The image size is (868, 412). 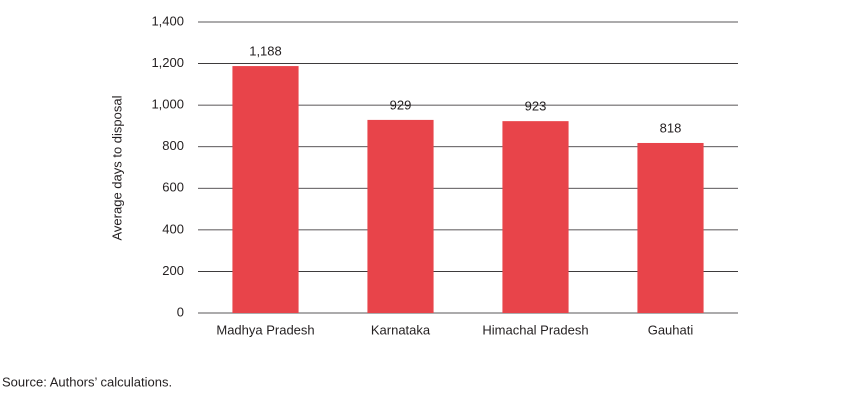 I want to click on data-label: 818, so click(x=671, y=127).